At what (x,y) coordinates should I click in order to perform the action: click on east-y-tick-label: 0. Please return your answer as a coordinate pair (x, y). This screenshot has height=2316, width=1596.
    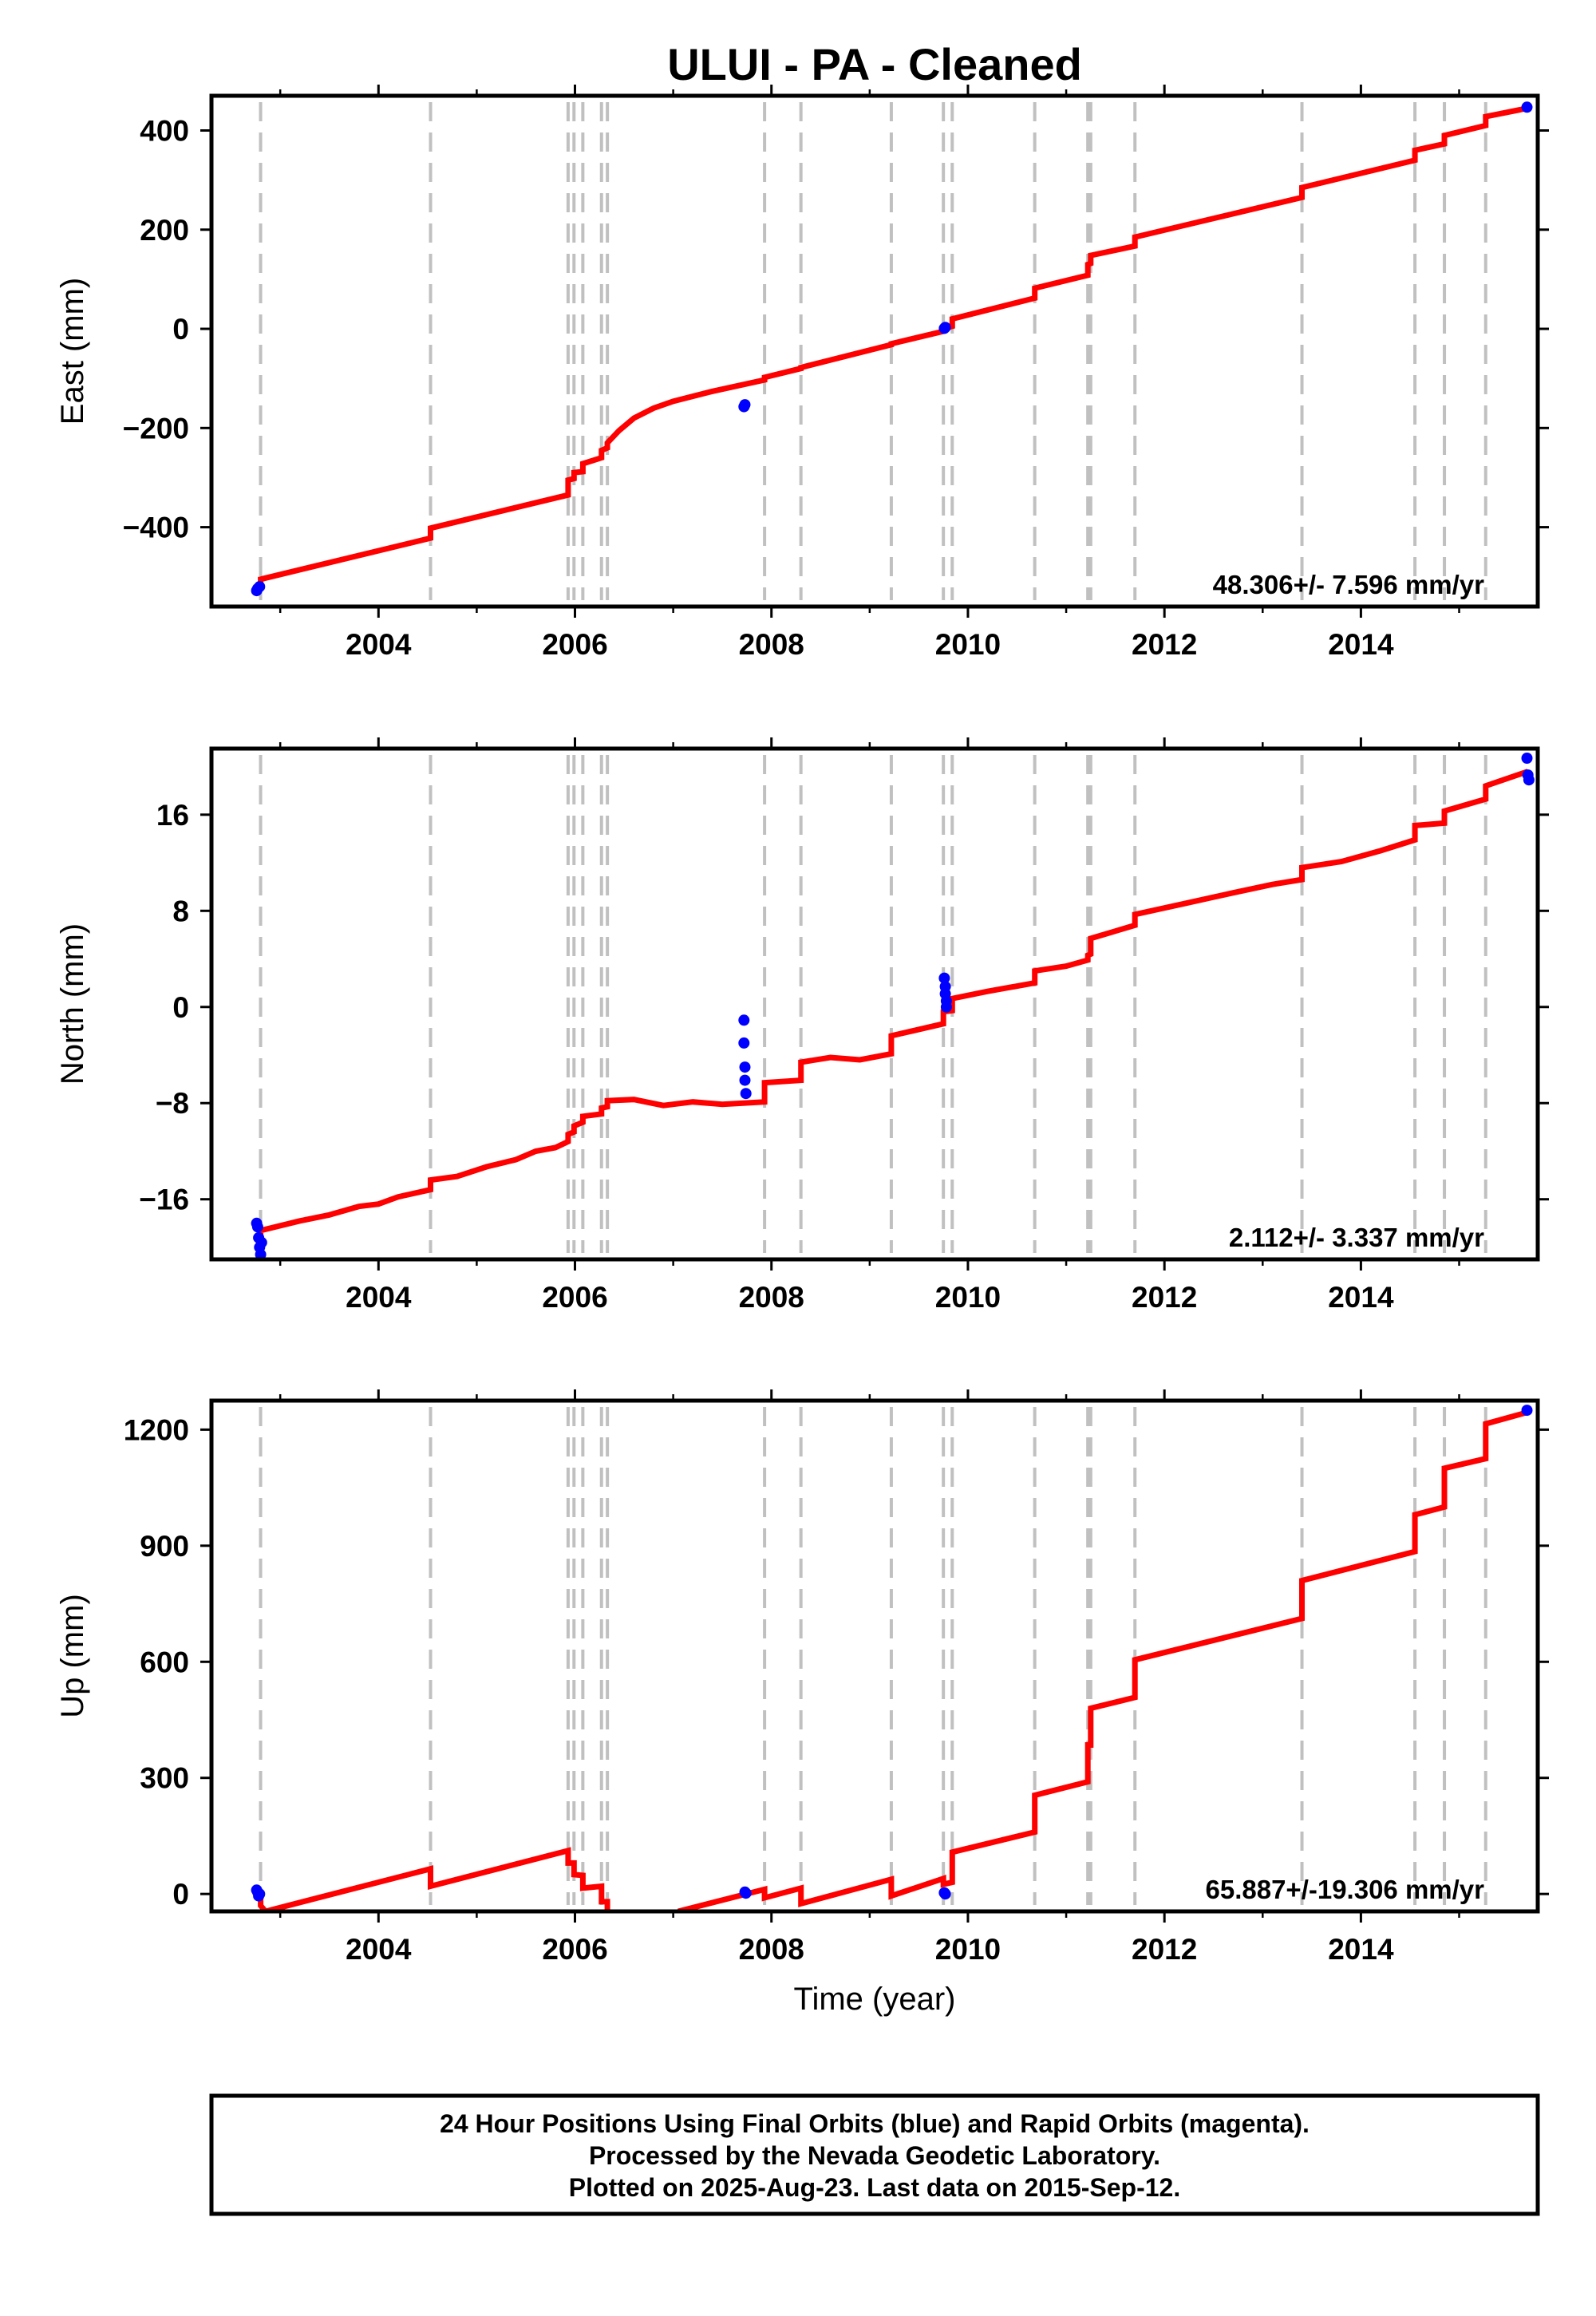
    Looking at the image, I should click on (180, 329).